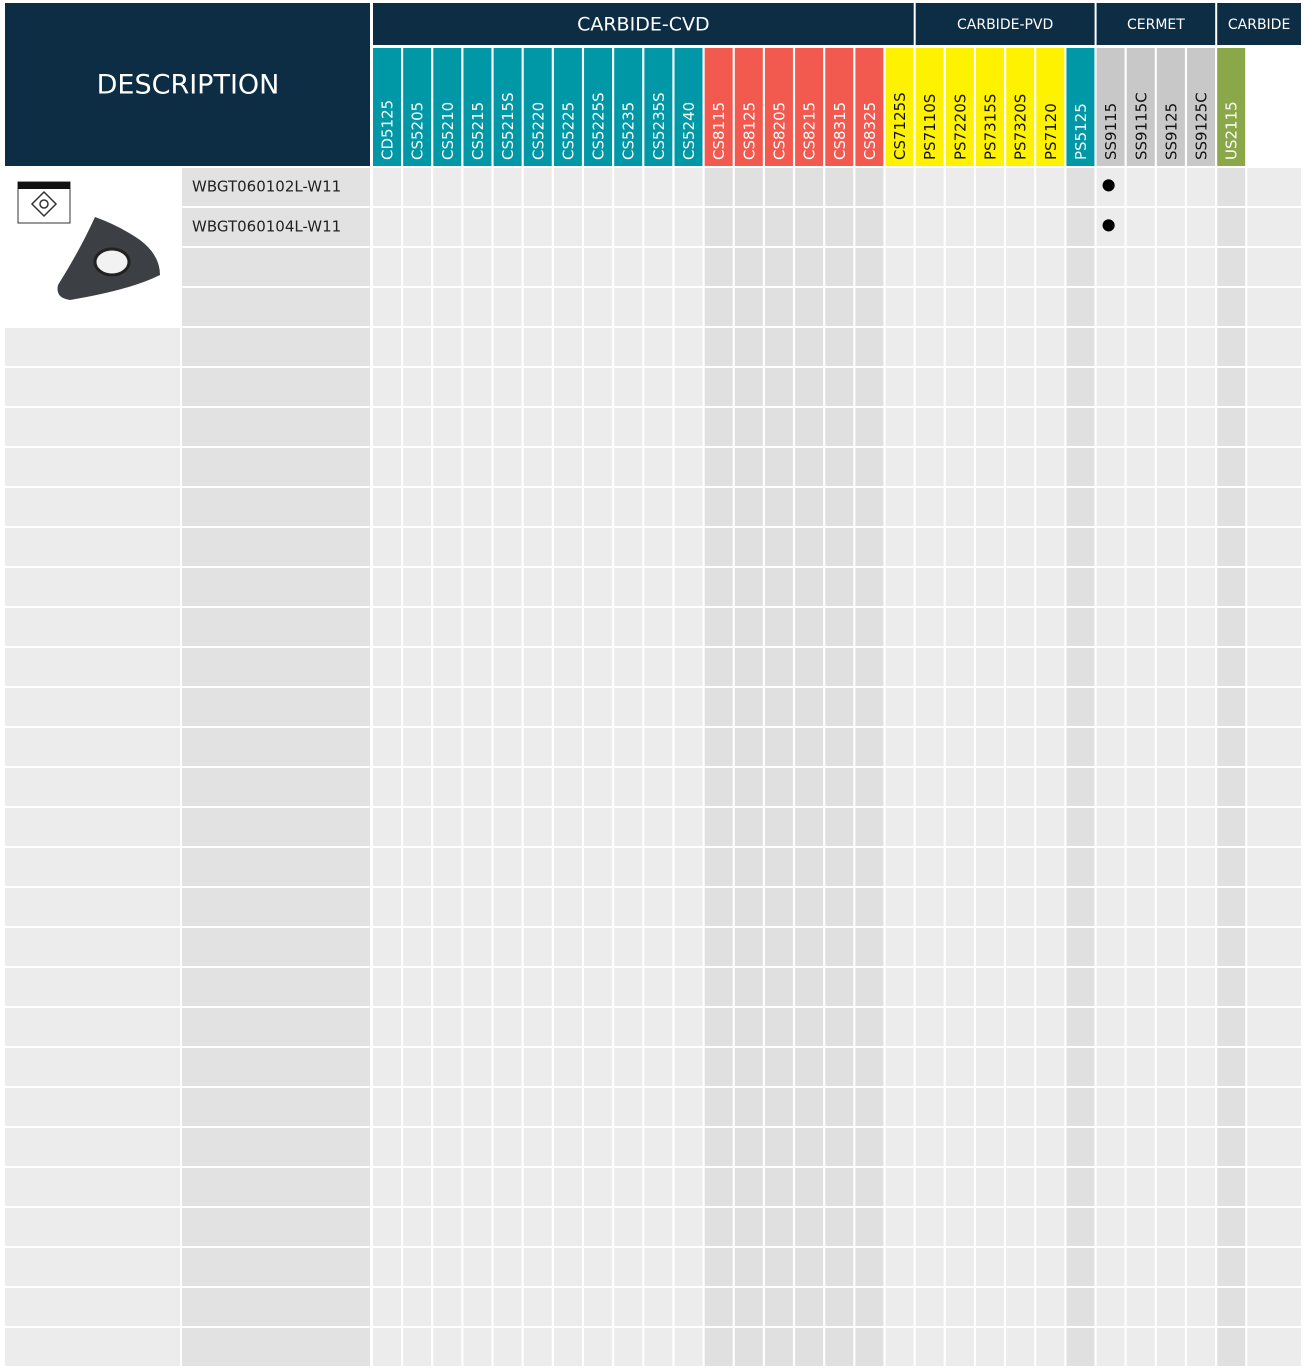  What do you see at coordinates (778, 107) in the screenshot?
I see `grade-header` at bounding box center [778, 107].